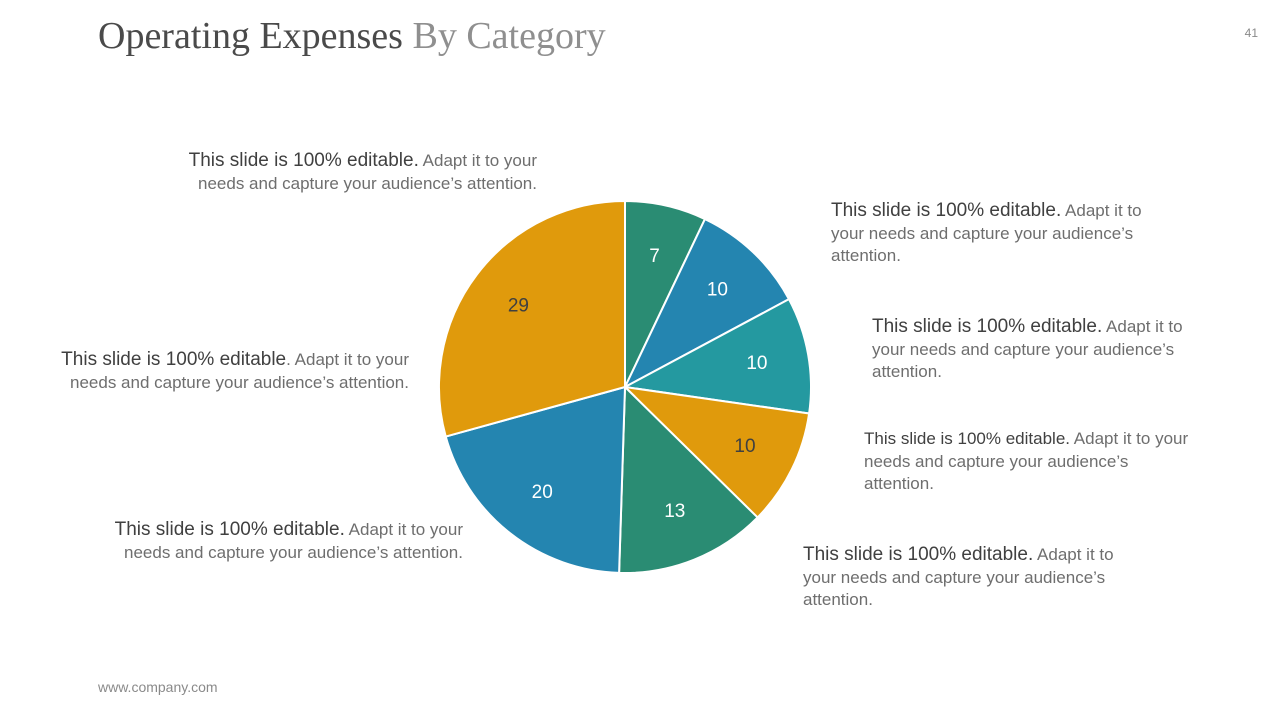 The width and height of the screenshot is (1280, 720). What do you see at coordinates (158, 687) in the screenshot?
I see `footer-url: www.company.com` at bounding box center [158, 687].